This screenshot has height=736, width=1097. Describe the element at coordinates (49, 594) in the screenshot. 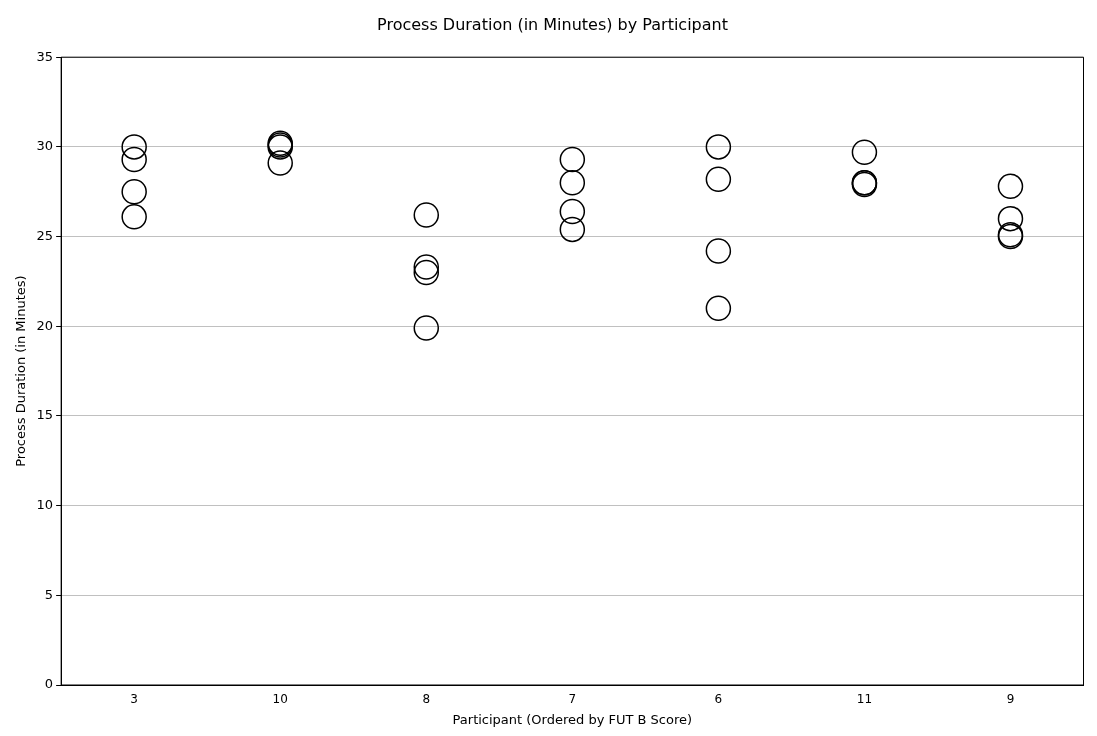

I see `y-tick-label: 5` at that location.